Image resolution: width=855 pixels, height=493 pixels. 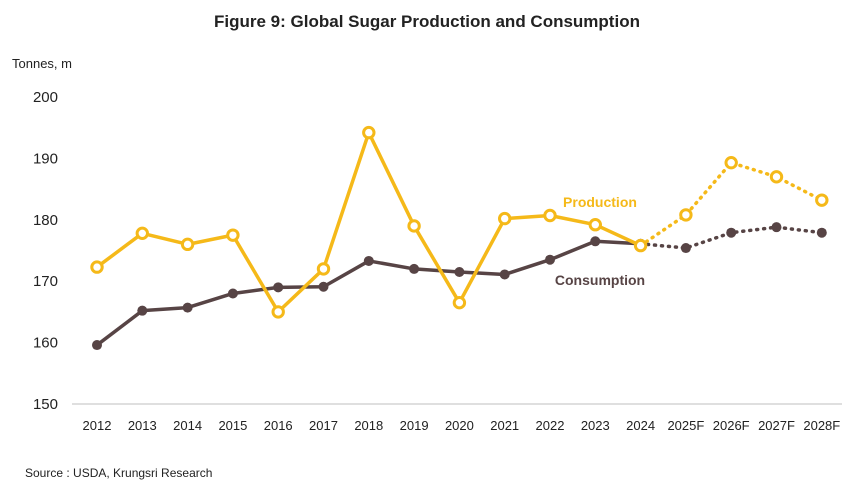 What do you see at coordinates (504, 425) in the screenshot?
I see `x-tick-label: 2021` at bounding box center [504, 425].